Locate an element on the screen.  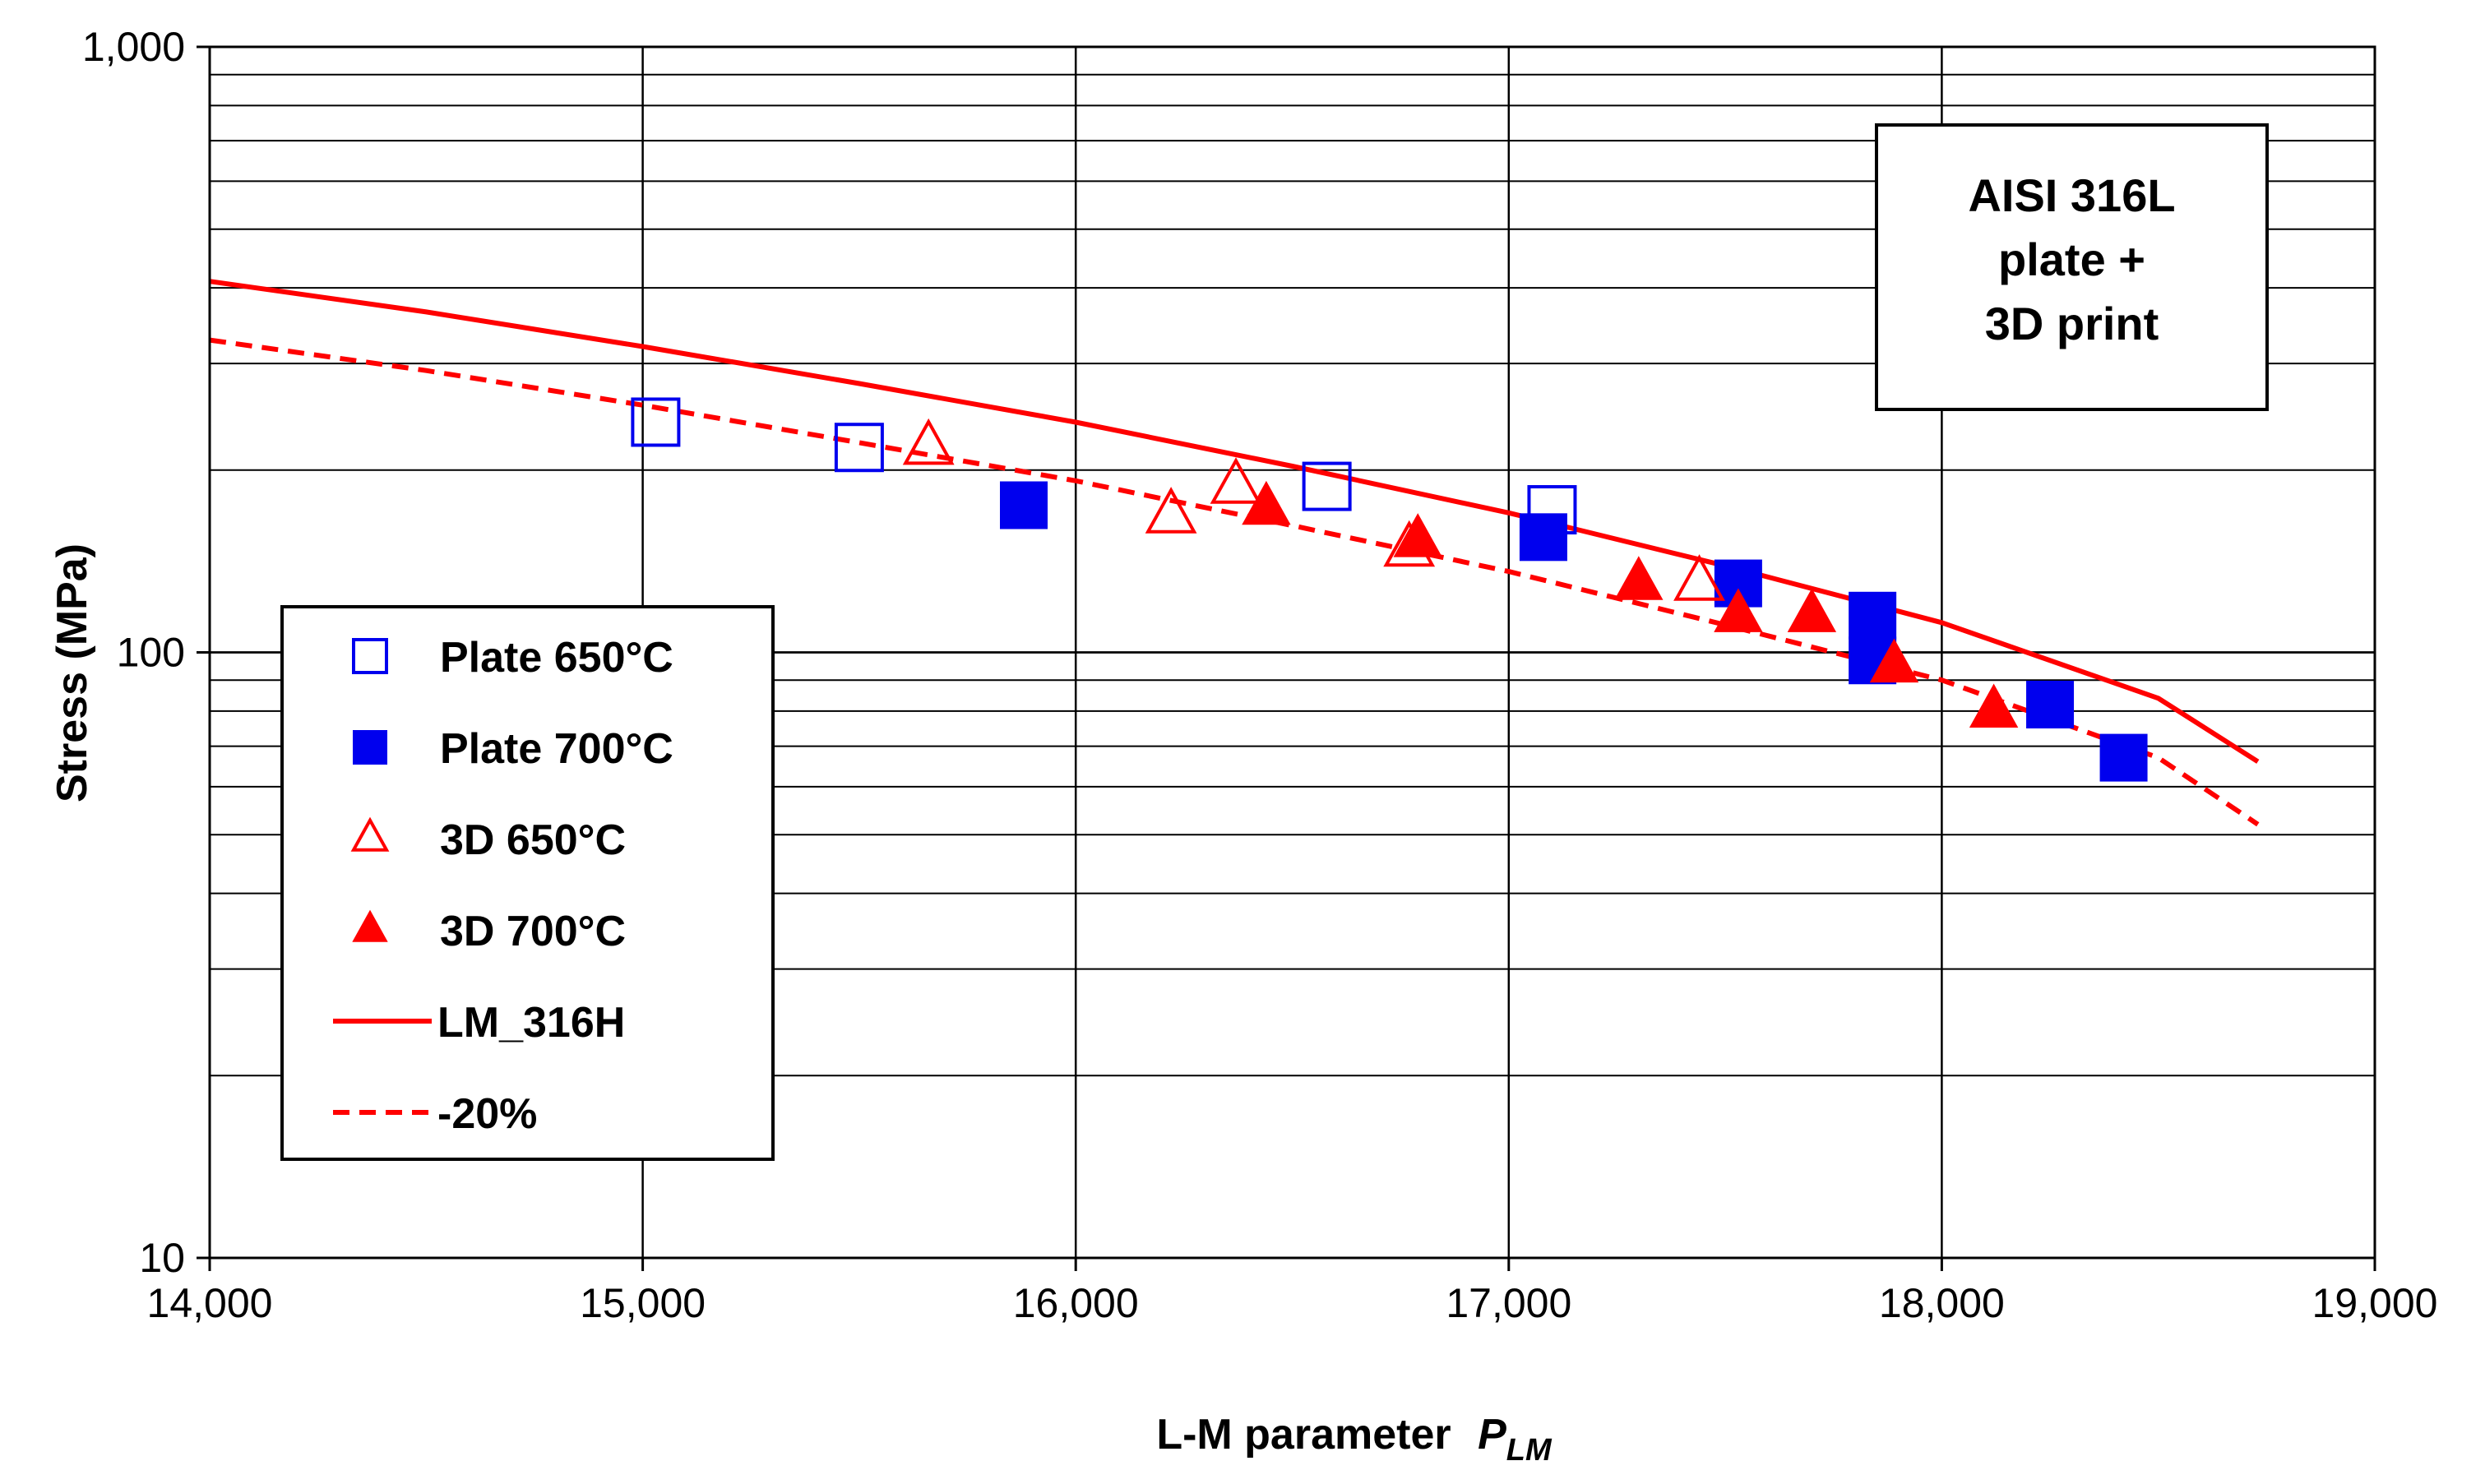
x-axis-title-subscript: LM is located at coordinates (1529, 1451).